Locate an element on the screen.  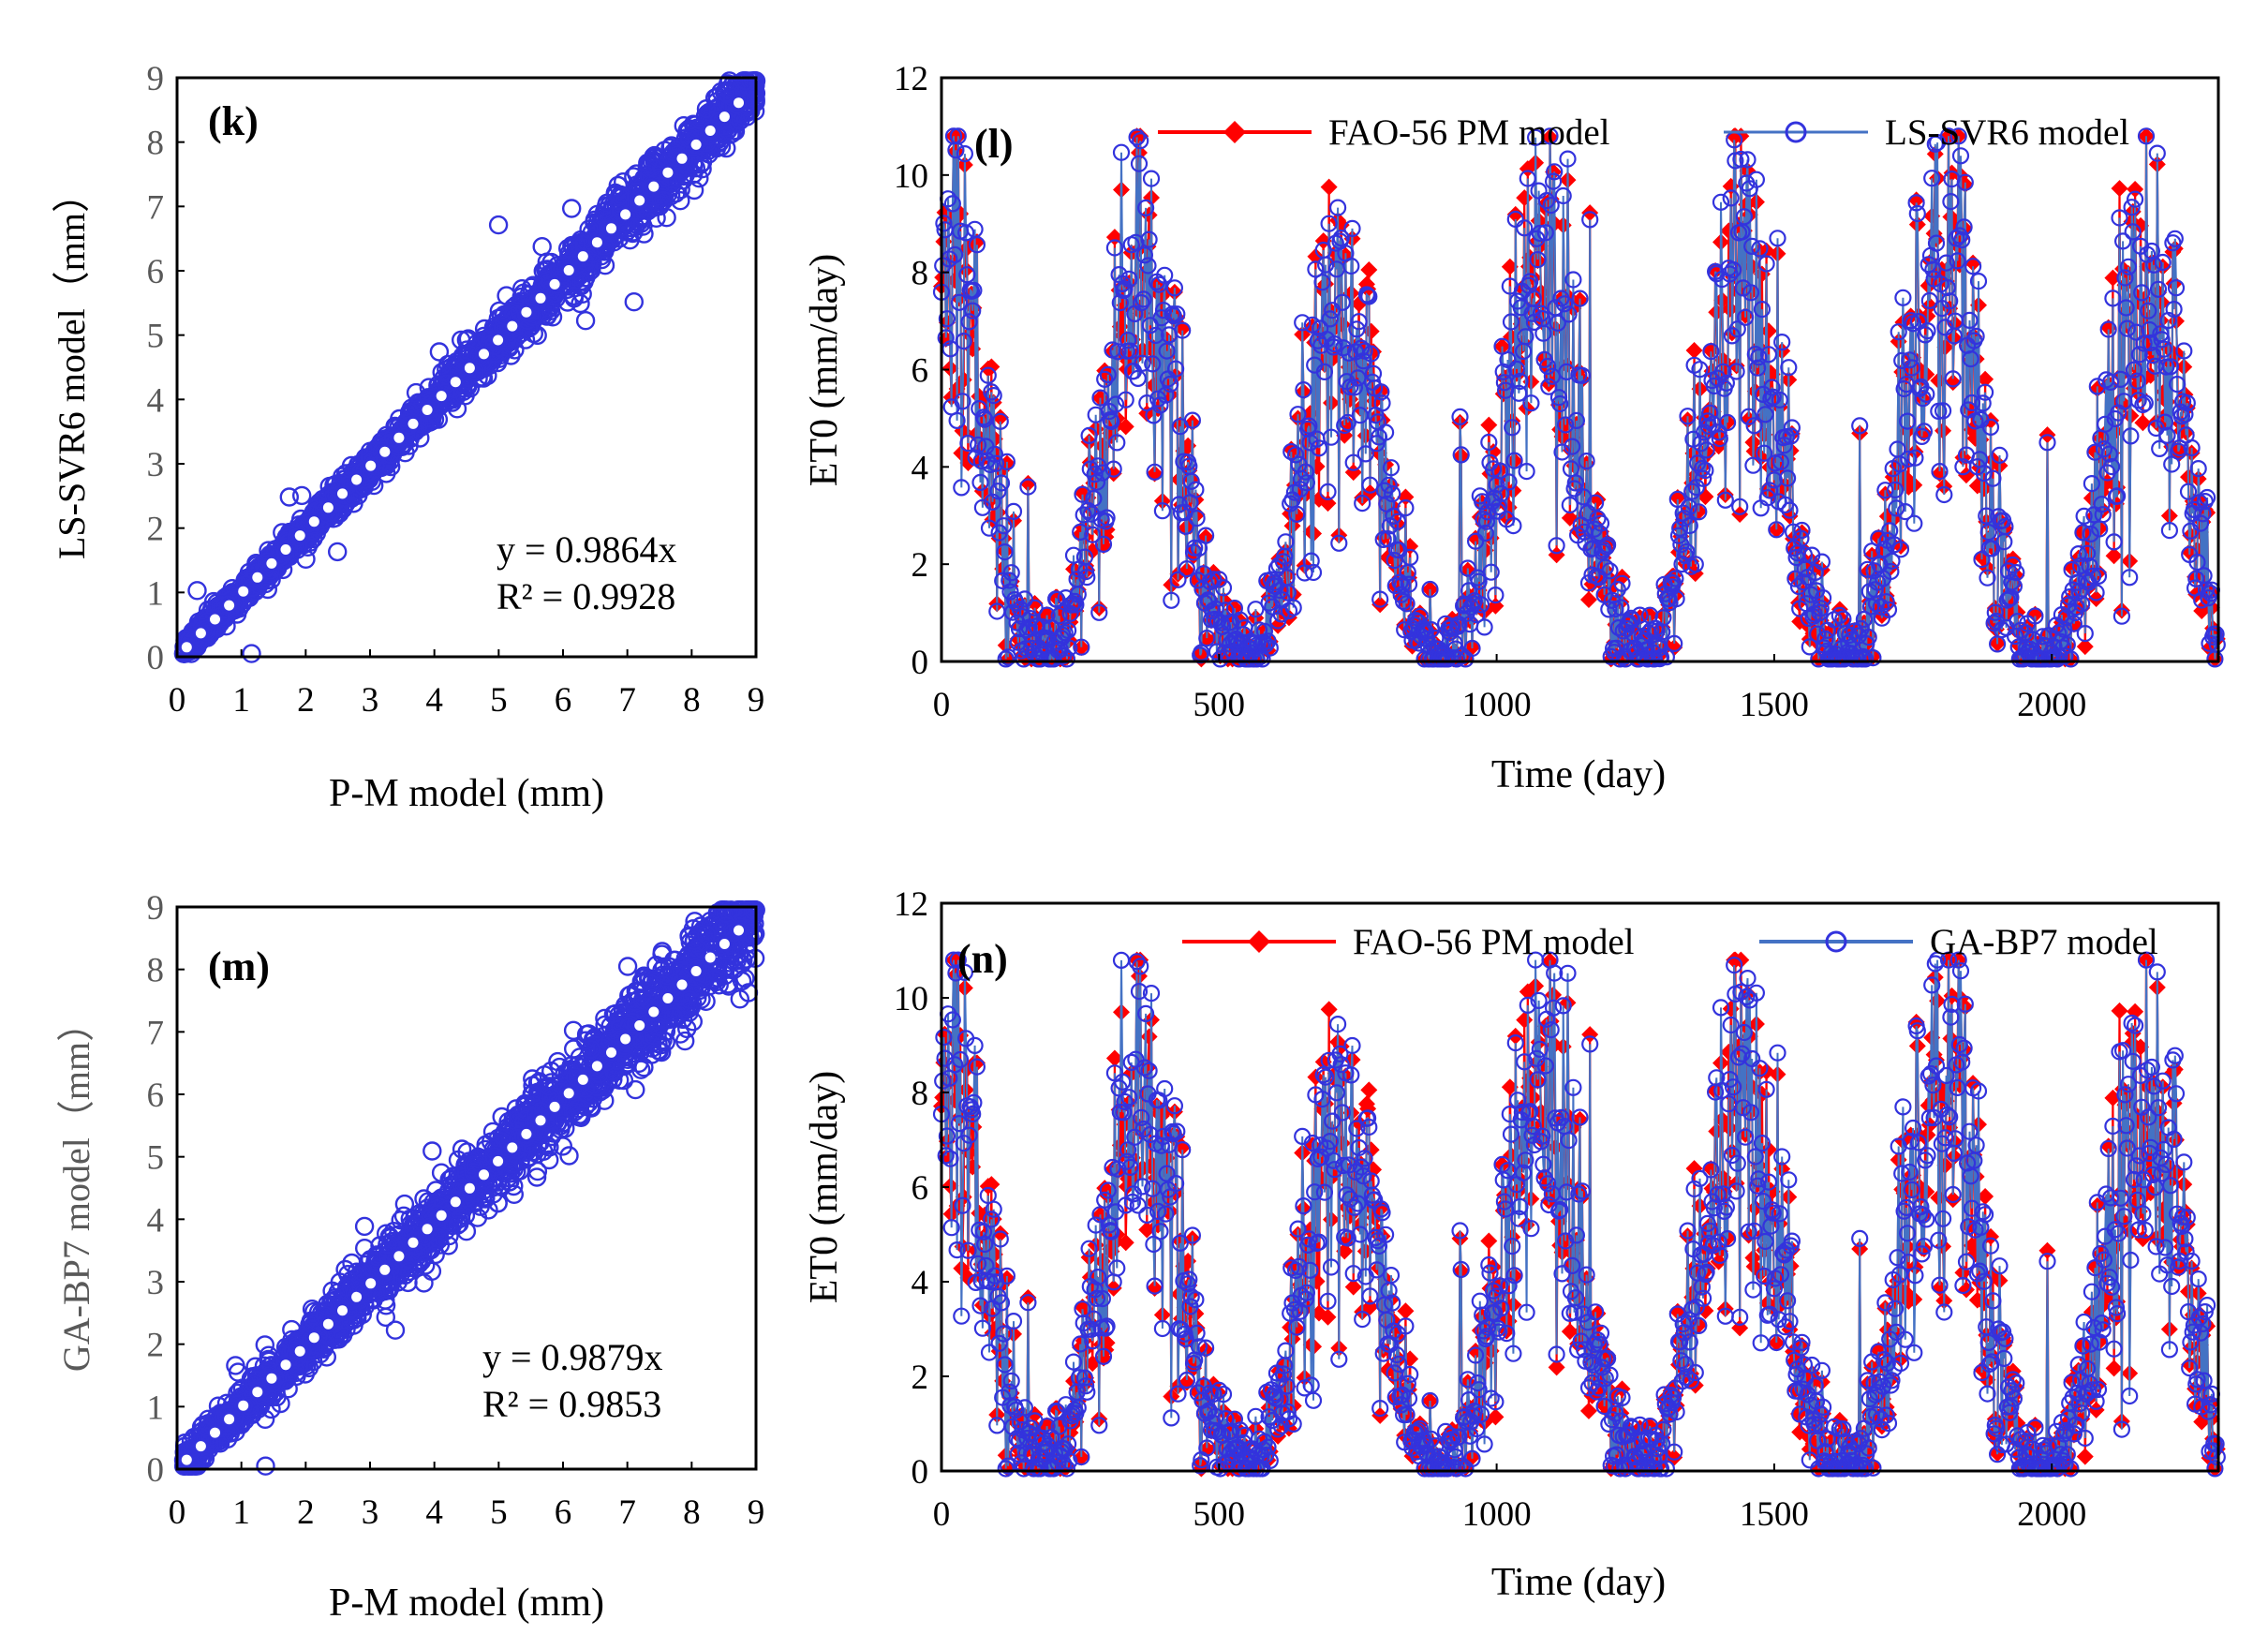
legend-marker-pm-l is located at coordinates (1234, 132).